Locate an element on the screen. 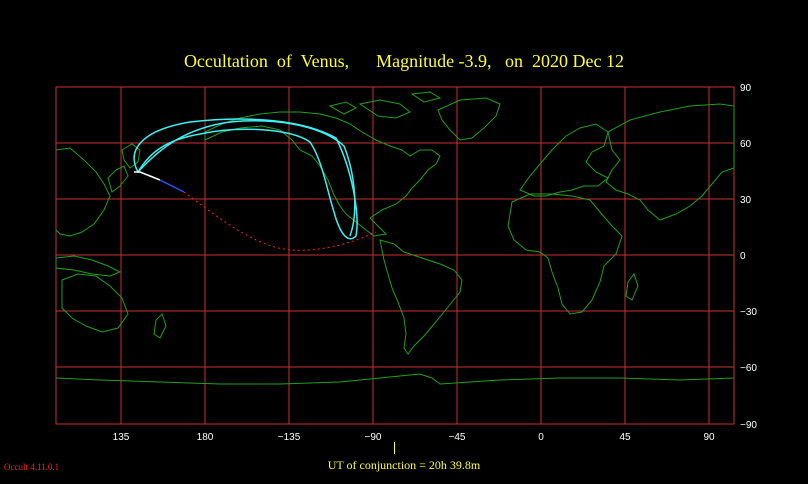 The height and width of the screenshot is (484, 808). lon-tick: 90 is located at coordinates (709, 437).